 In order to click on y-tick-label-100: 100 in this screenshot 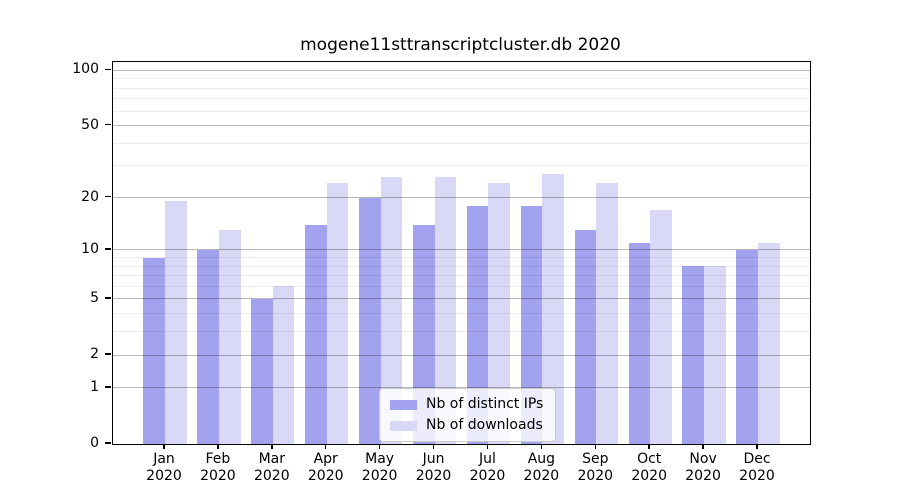, I will do `click(85, 69)`.